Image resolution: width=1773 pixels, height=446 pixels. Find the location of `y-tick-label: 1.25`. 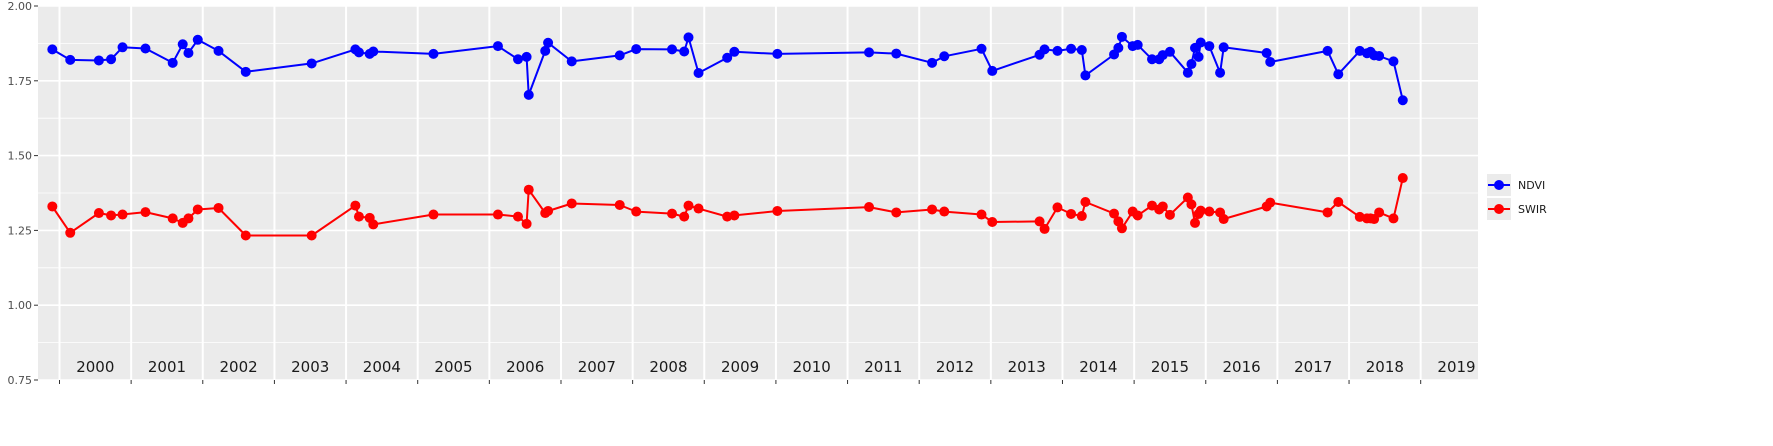

y-tick-label: 1.25 is located at coordinates (20, 230).